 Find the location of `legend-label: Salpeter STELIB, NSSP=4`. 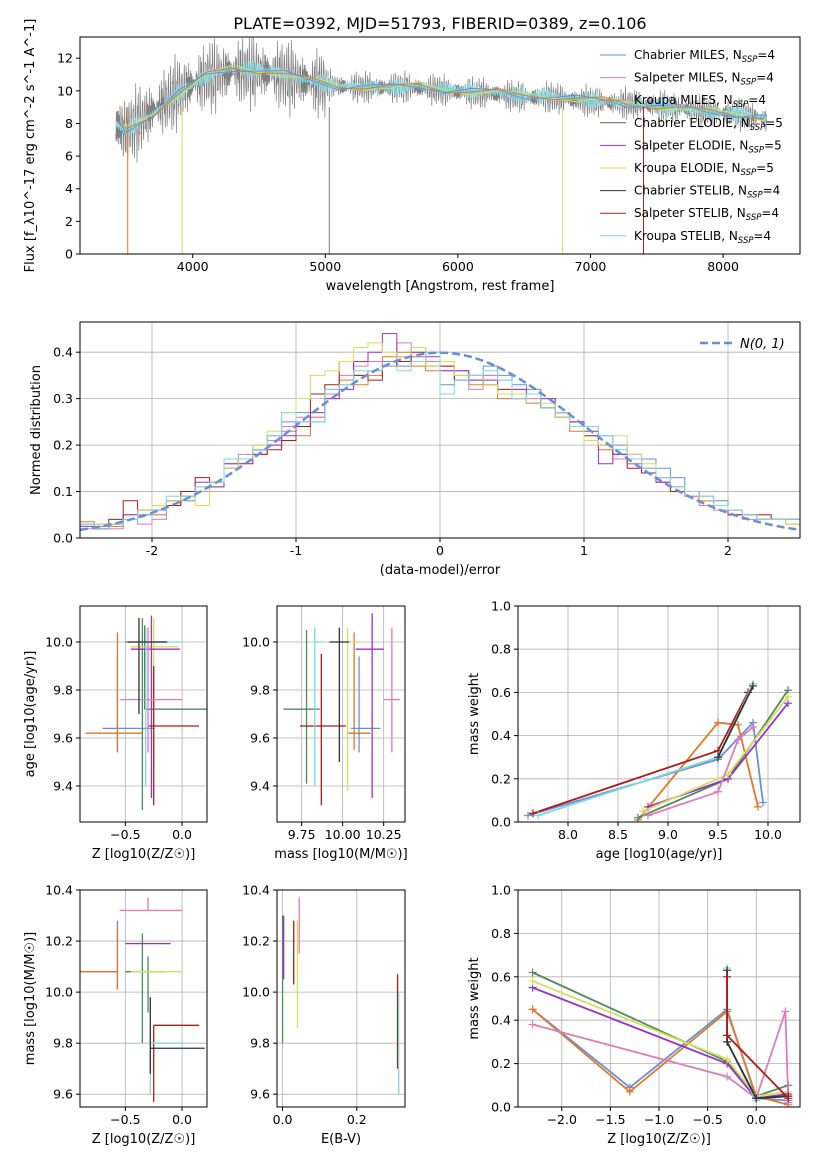

legend-label: Salpeter STELIB, NSSP=4 is located at coordinates (706, 214).